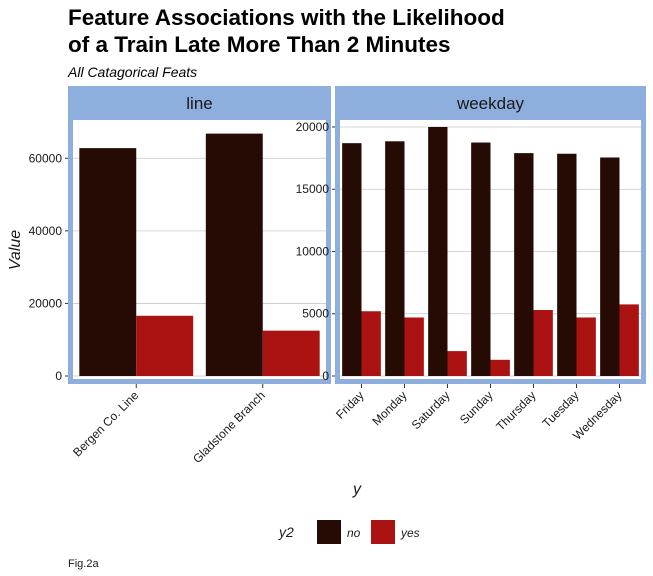  I want to click on legend-key-no, so click(329, 532).